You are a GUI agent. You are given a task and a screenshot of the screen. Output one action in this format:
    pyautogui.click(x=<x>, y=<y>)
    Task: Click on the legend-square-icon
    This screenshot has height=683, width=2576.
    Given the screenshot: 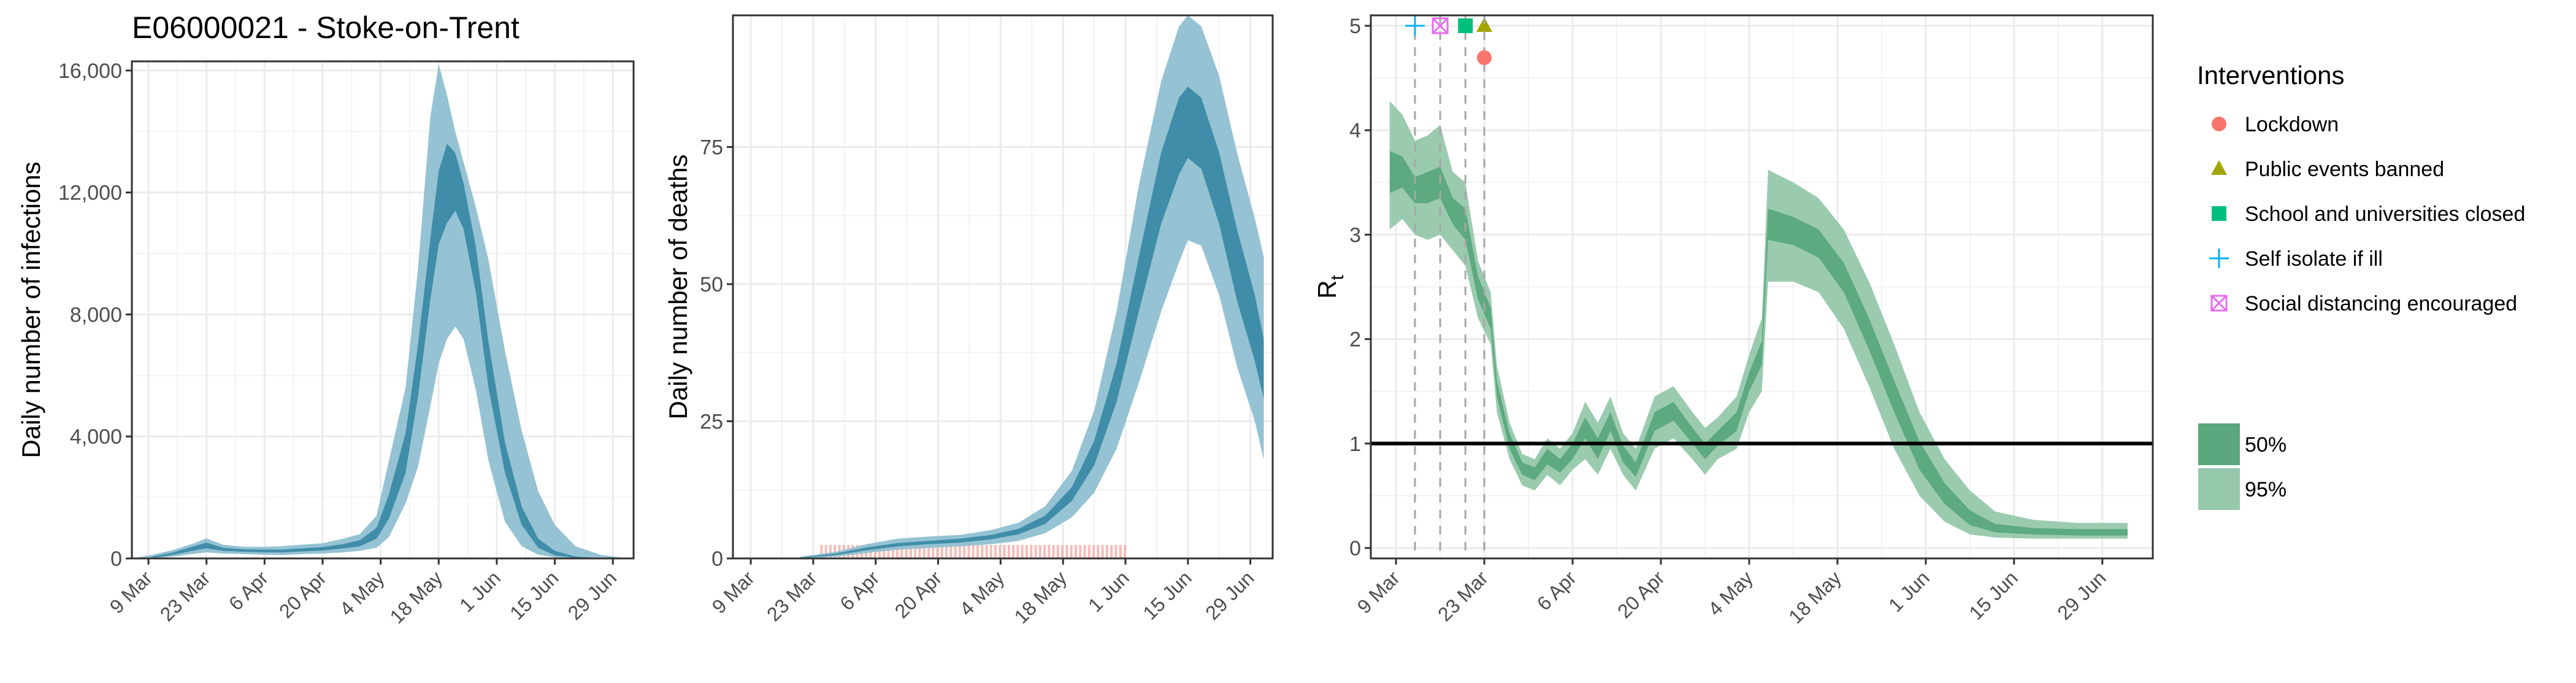 What is the action you would take?
    pyautogui.click(x=2219, y=213)
    